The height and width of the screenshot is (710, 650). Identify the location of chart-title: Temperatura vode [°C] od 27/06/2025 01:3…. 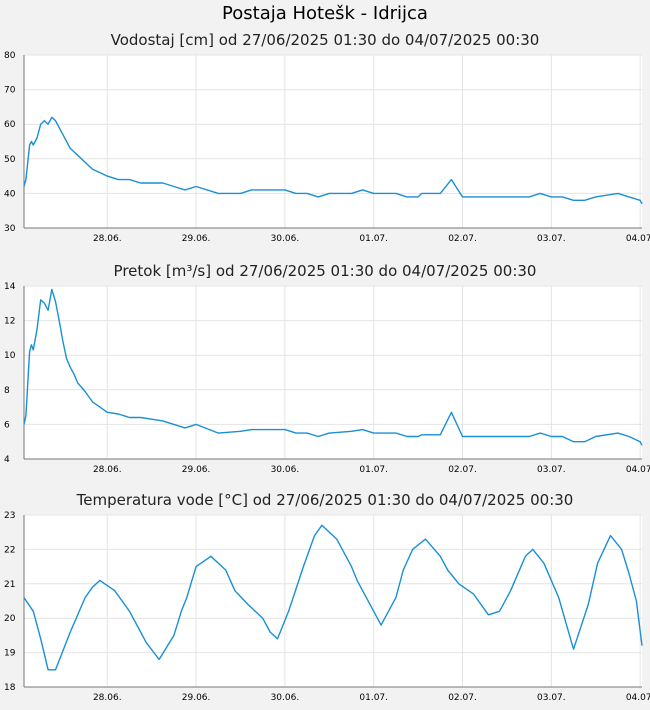
(325, 500).